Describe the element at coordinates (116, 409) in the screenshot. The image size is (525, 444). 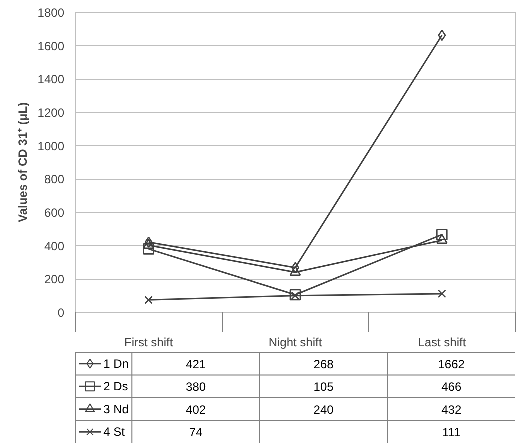
I see `legend-label: 3 Nd` at that location.